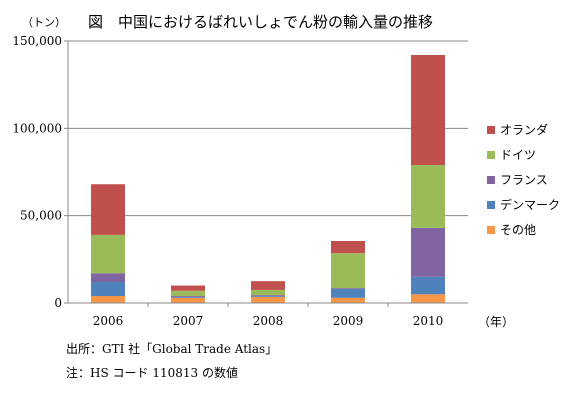  What do you see at coordinates (268, 321) in the screenshot?
I see `x-tick-label: 2008` at bounding box center [268, 321].